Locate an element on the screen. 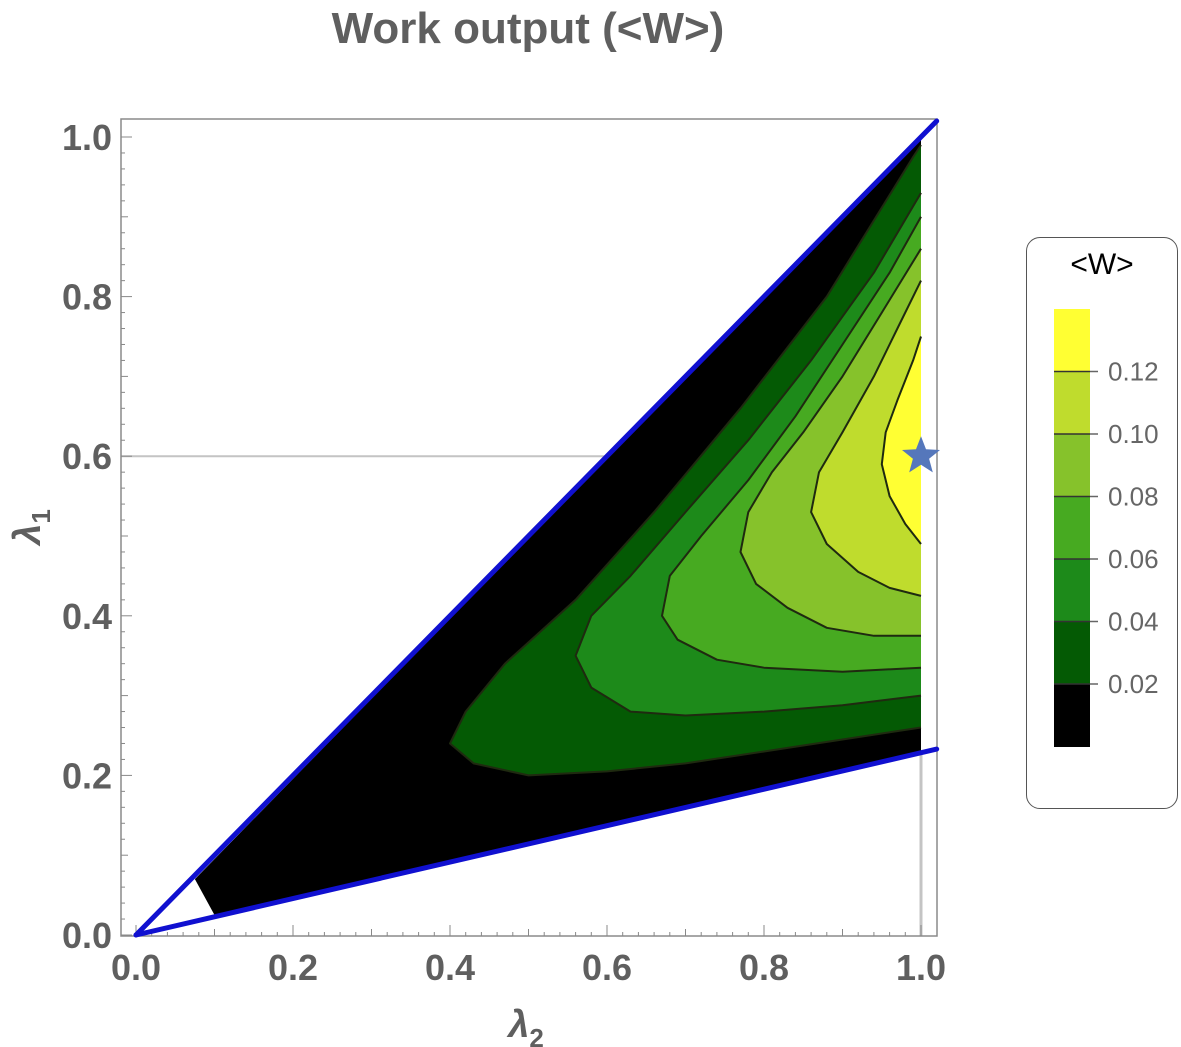 The height and width of the screenshot is (1047, 1181). x-tick-label: 0.8 is located at coordinates (764, 967).